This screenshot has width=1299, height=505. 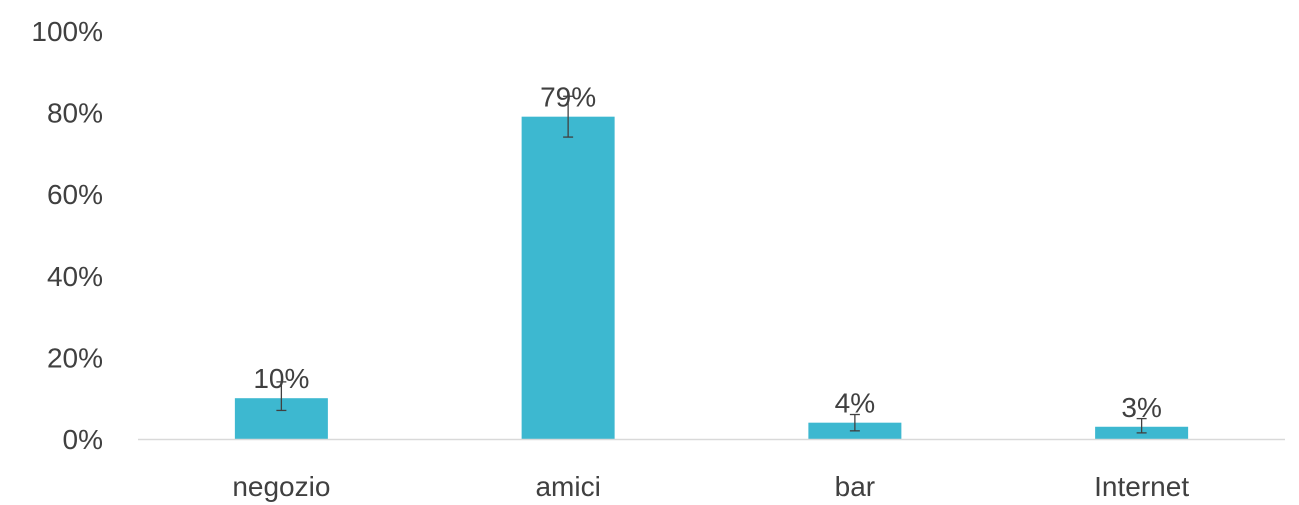 I want to click on y-tick-label: 100%, so click(x=67, y=31).